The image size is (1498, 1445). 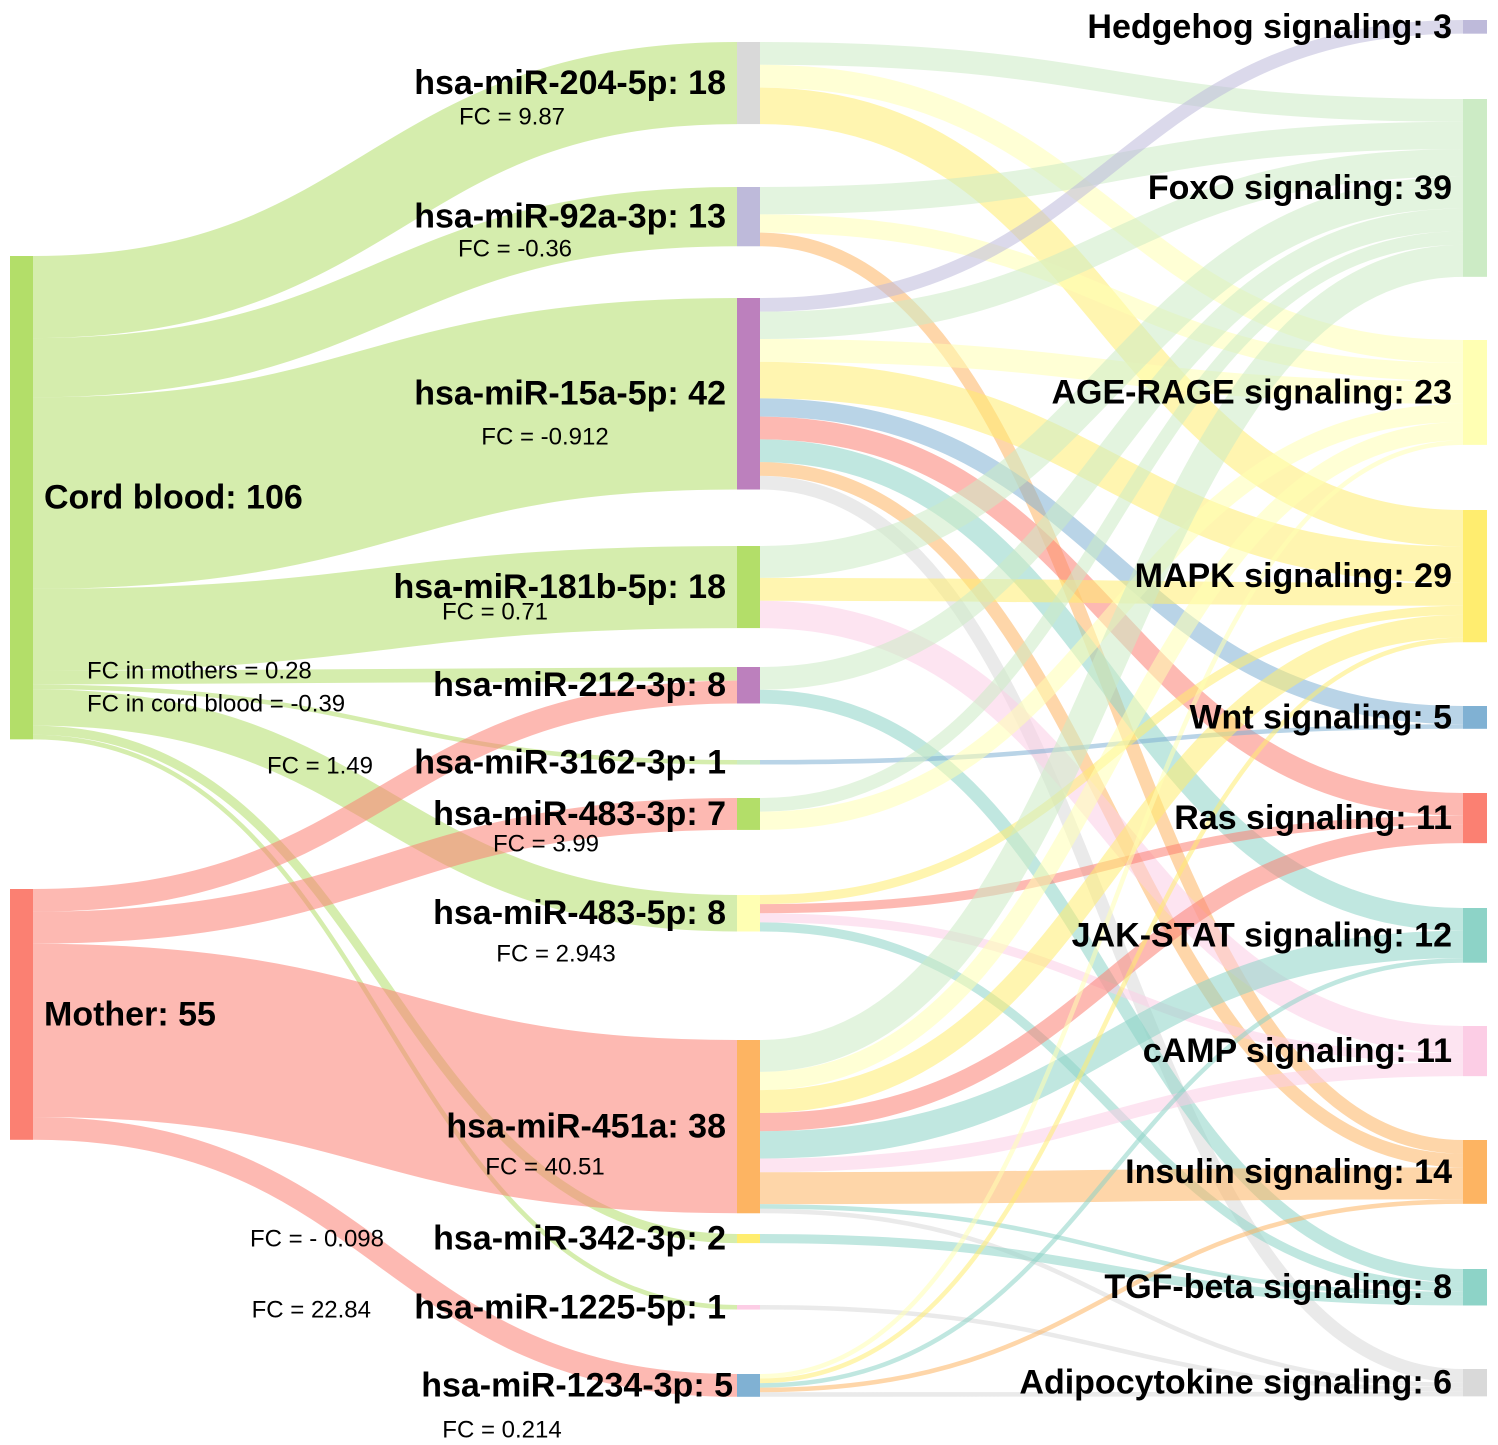 What do you see at coordinates (544, 1166) in the screenshot?
I see `fc-note: FC = 40.51` at bounding box center [544, 1166].